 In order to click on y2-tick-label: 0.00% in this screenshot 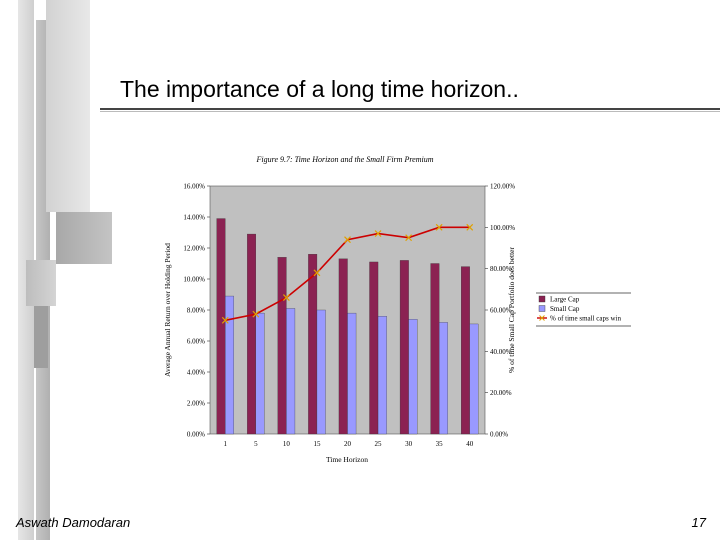, I will do `click(499, 435)`.